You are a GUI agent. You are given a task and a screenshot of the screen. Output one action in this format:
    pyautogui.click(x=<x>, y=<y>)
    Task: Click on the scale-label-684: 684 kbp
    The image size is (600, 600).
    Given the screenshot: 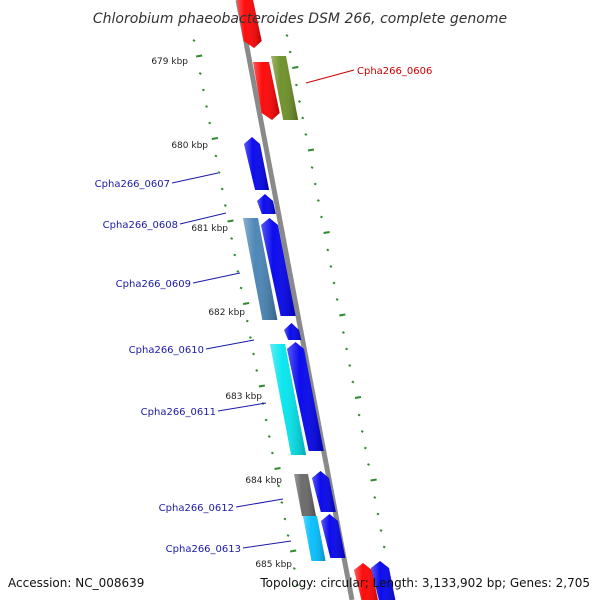 What is the action you would take?
    pyautogui.click(x=263, y=481)
    